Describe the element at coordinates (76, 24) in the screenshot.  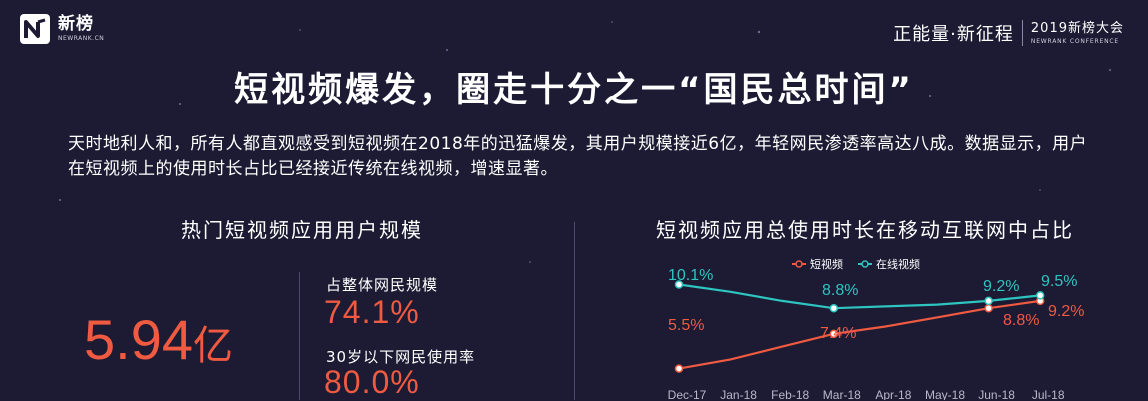
I see `logo-name: 新榜` at that location.